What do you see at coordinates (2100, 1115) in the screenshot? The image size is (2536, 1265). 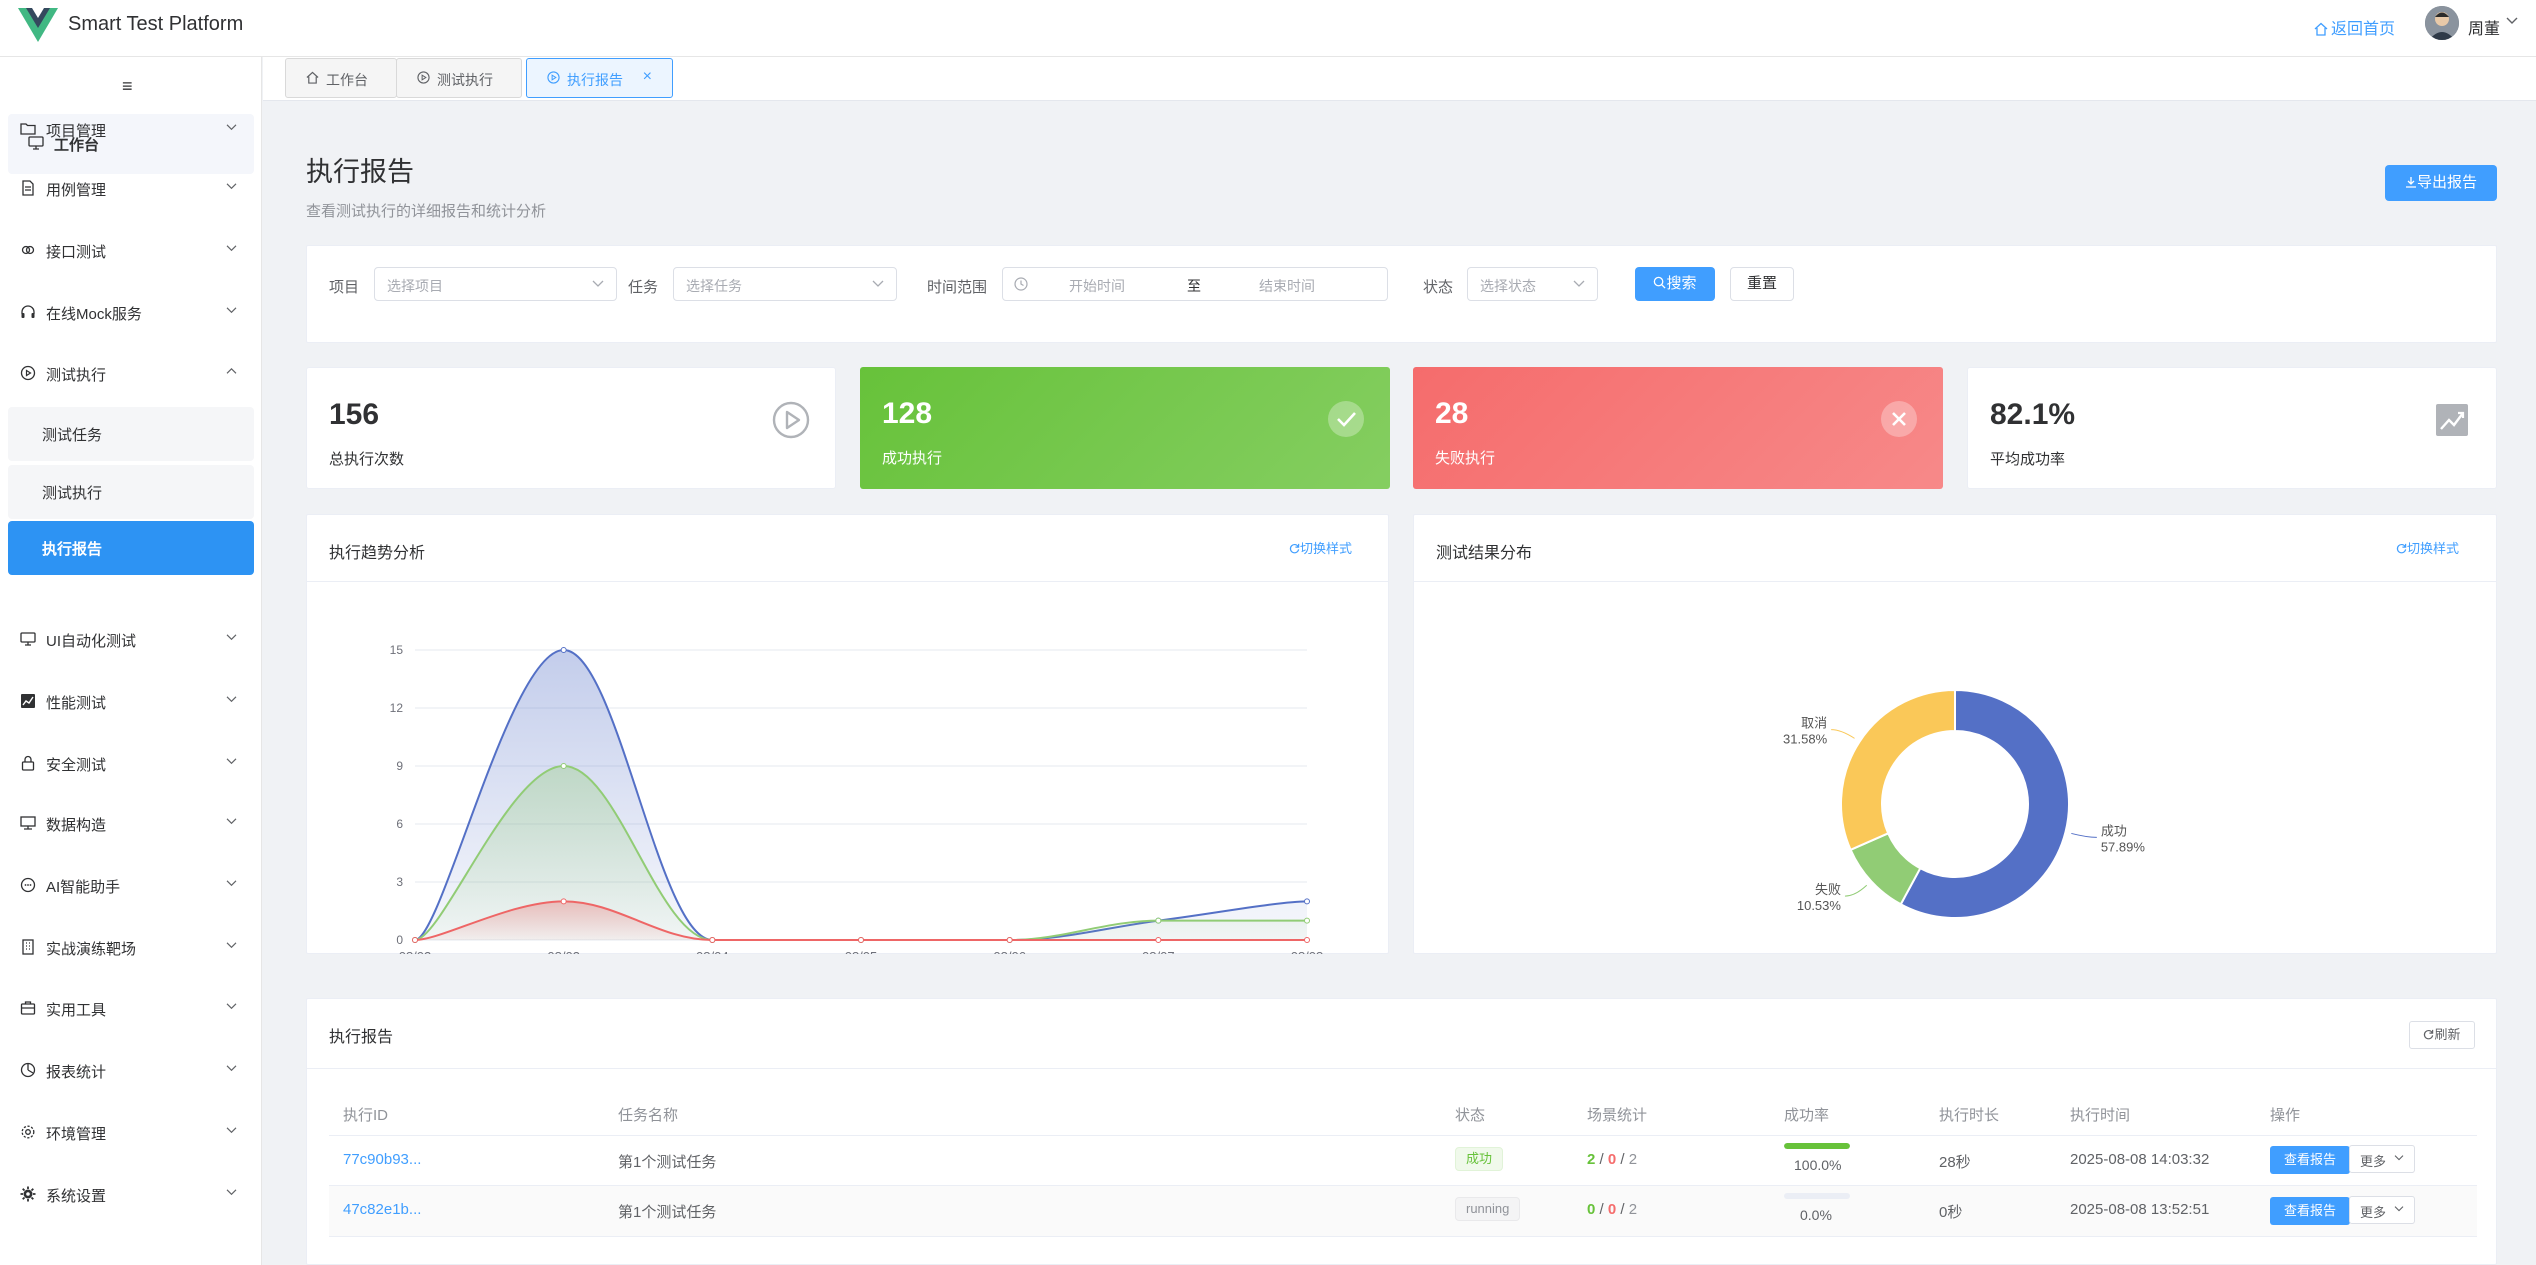 I see `column-header: 执行时间` at bounding box center [2100, 1115].